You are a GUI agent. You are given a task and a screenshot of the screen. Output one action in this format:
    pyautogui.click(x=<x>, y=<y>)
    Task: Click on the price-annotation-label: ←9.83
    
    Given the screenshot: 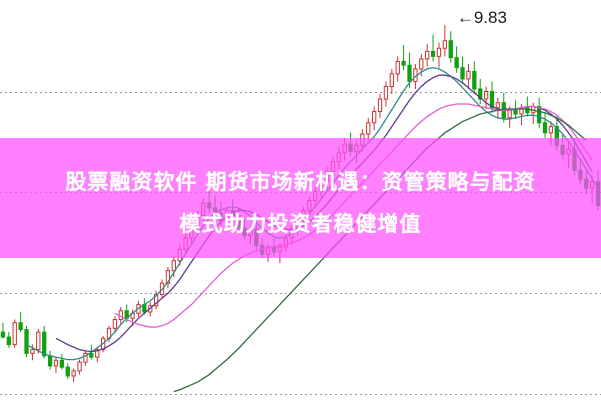 What is the action you would take?
    pyautogui.click(x=482, y=18)
    